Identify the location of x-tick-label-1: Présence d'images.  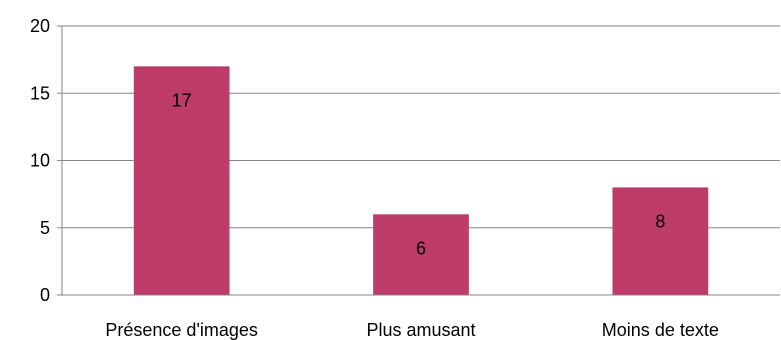
(181, 330).